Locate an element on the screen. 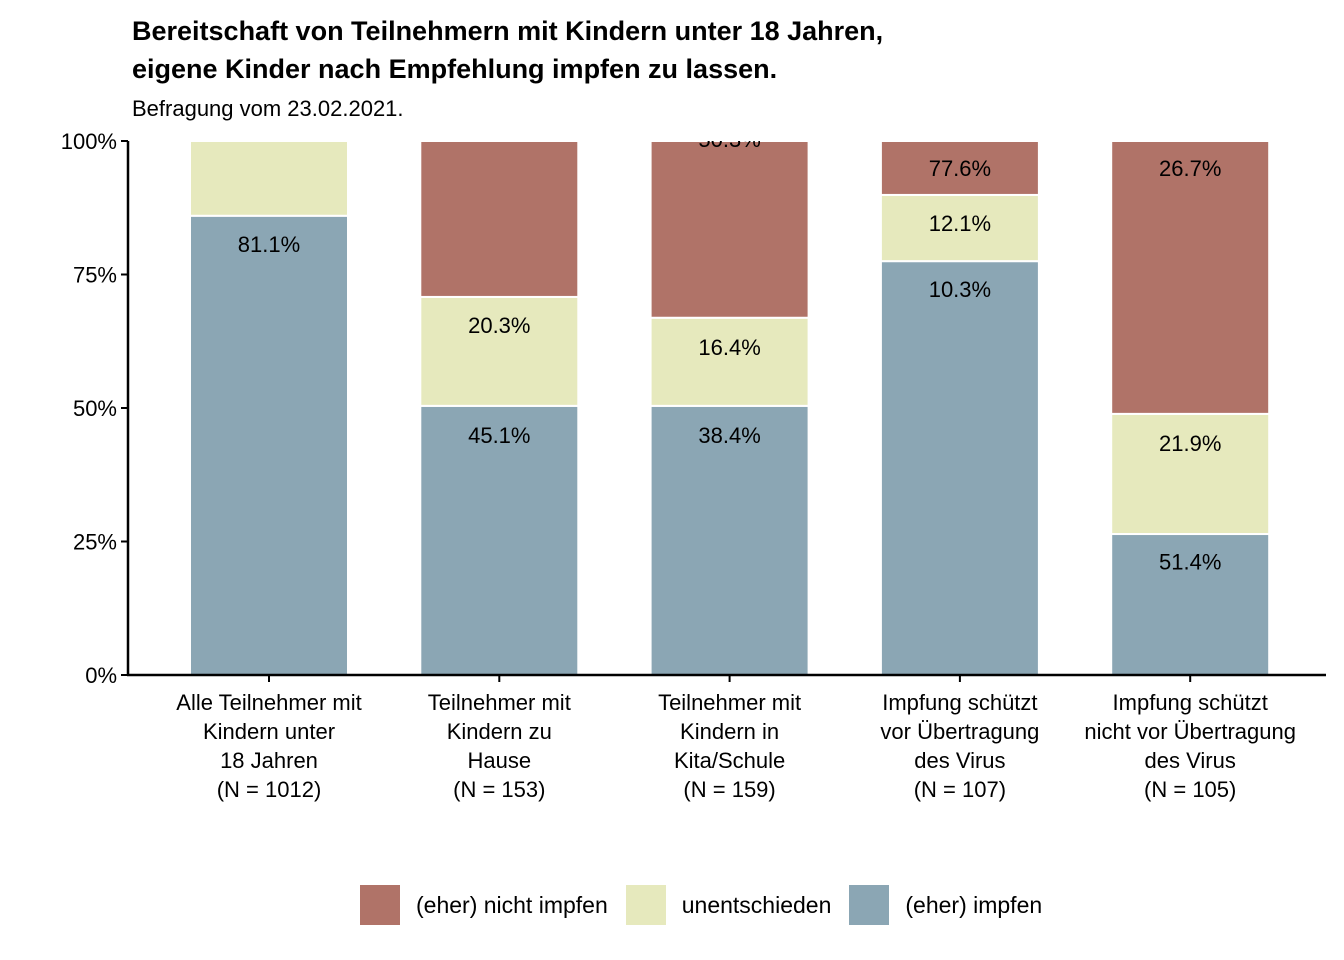  x-tick-label: Hause is located at coordinates (500, 760).